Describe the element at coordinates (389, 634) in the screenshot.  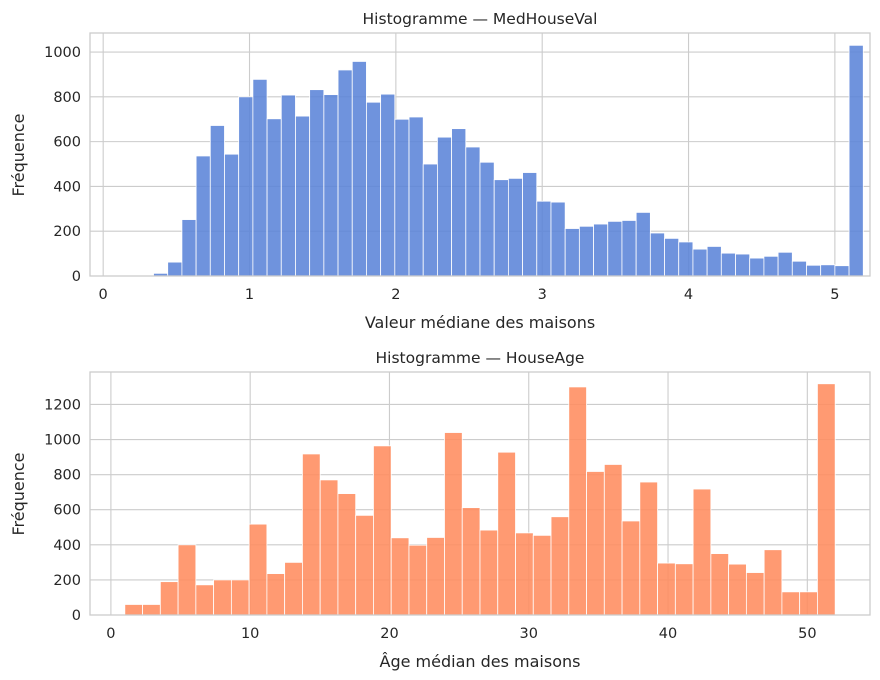
I see `x-tick-label: 20` at that location.